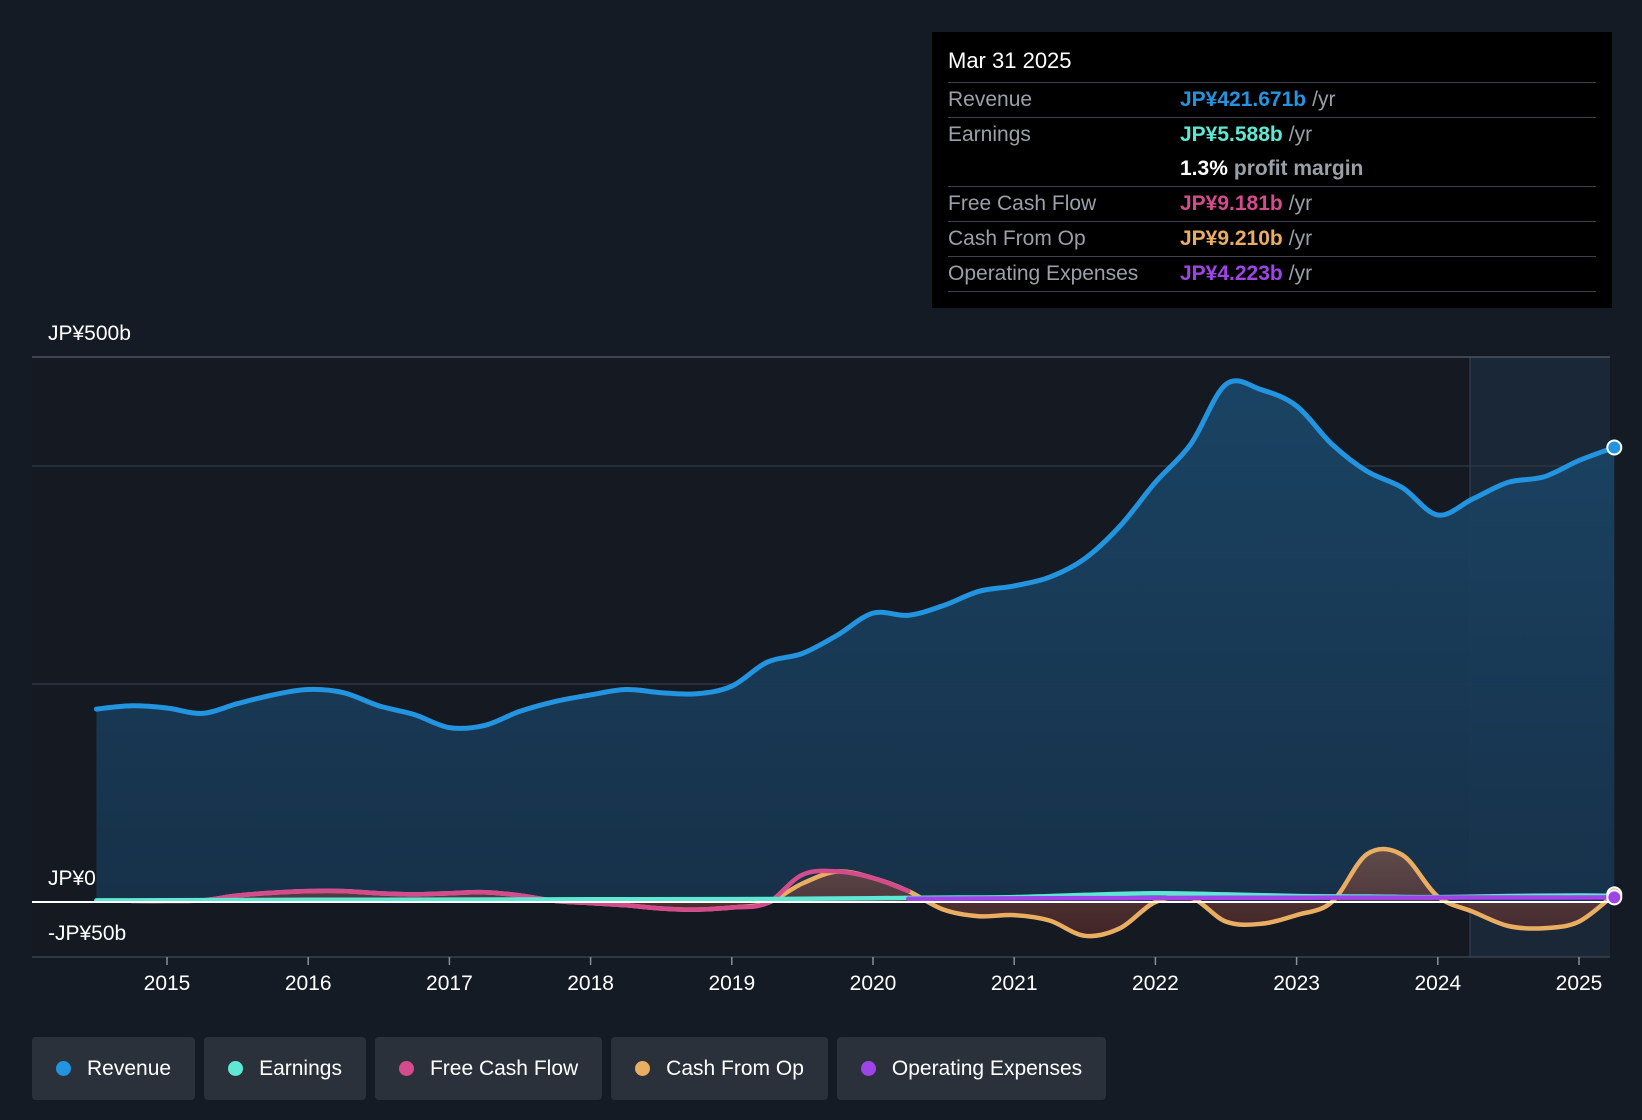 This screenshot has height=1120, width=1642. Describe the element at coordinates (1614, 897) in the screenshot. I see `operating-expenses-end-marker` at that location.